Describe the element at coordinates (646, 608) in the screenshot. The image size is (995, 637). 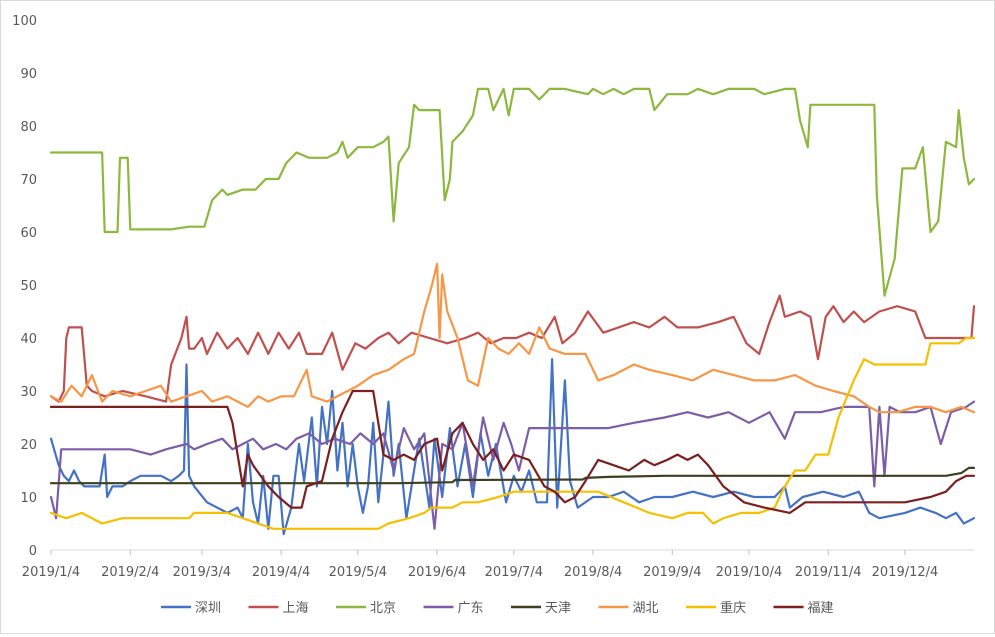
I see `legend-label: 湖北` at that location.